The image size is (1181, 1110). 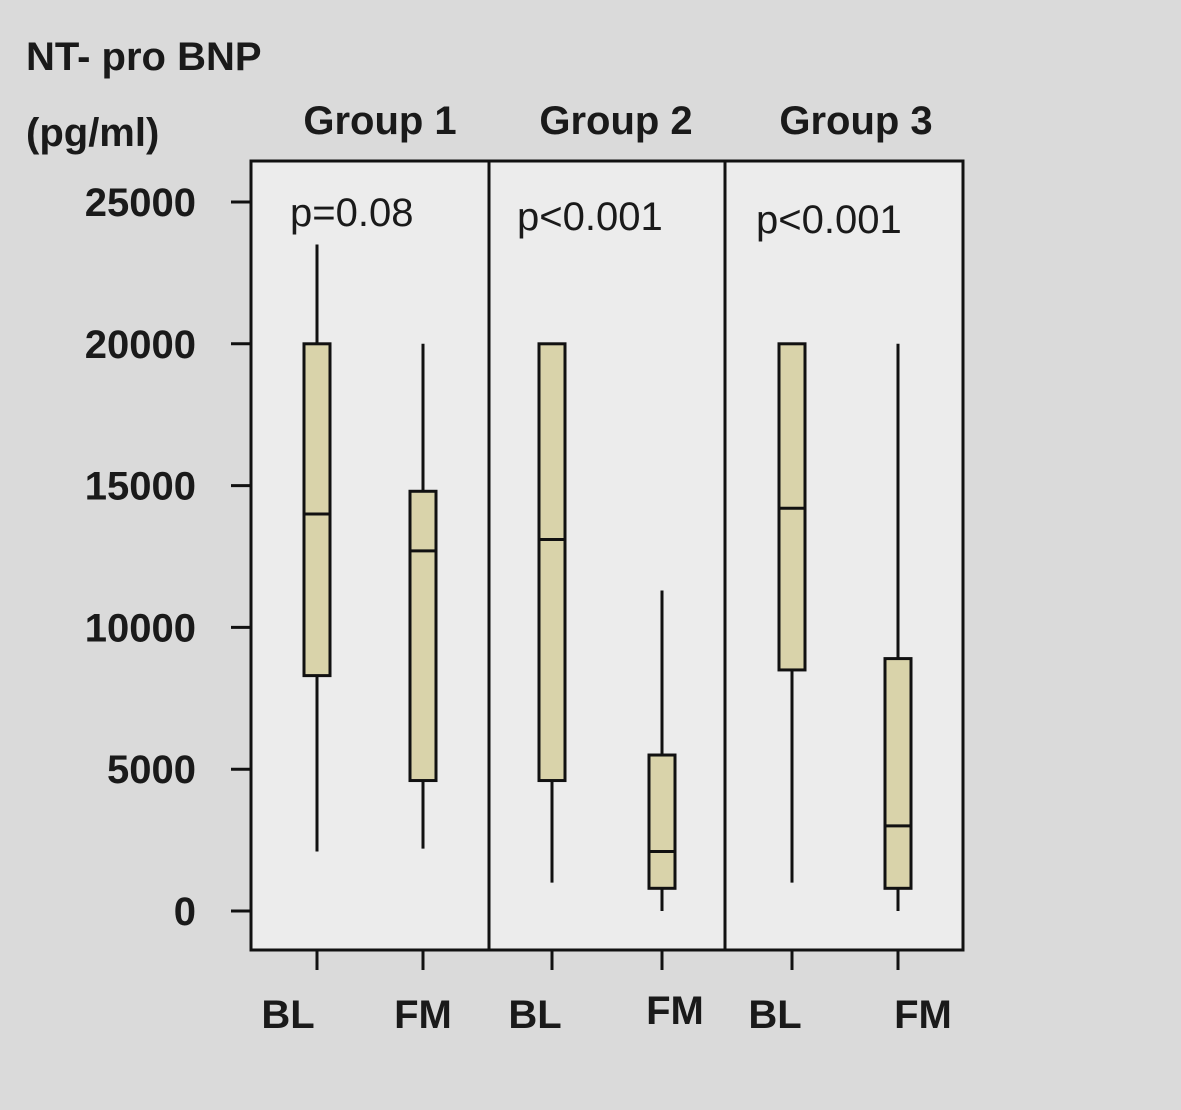 What do you see at coordinates (923, 1015) in the screenshot?
I see `x-label-group-3-fm: FM` at bounding box center [923, 1015].